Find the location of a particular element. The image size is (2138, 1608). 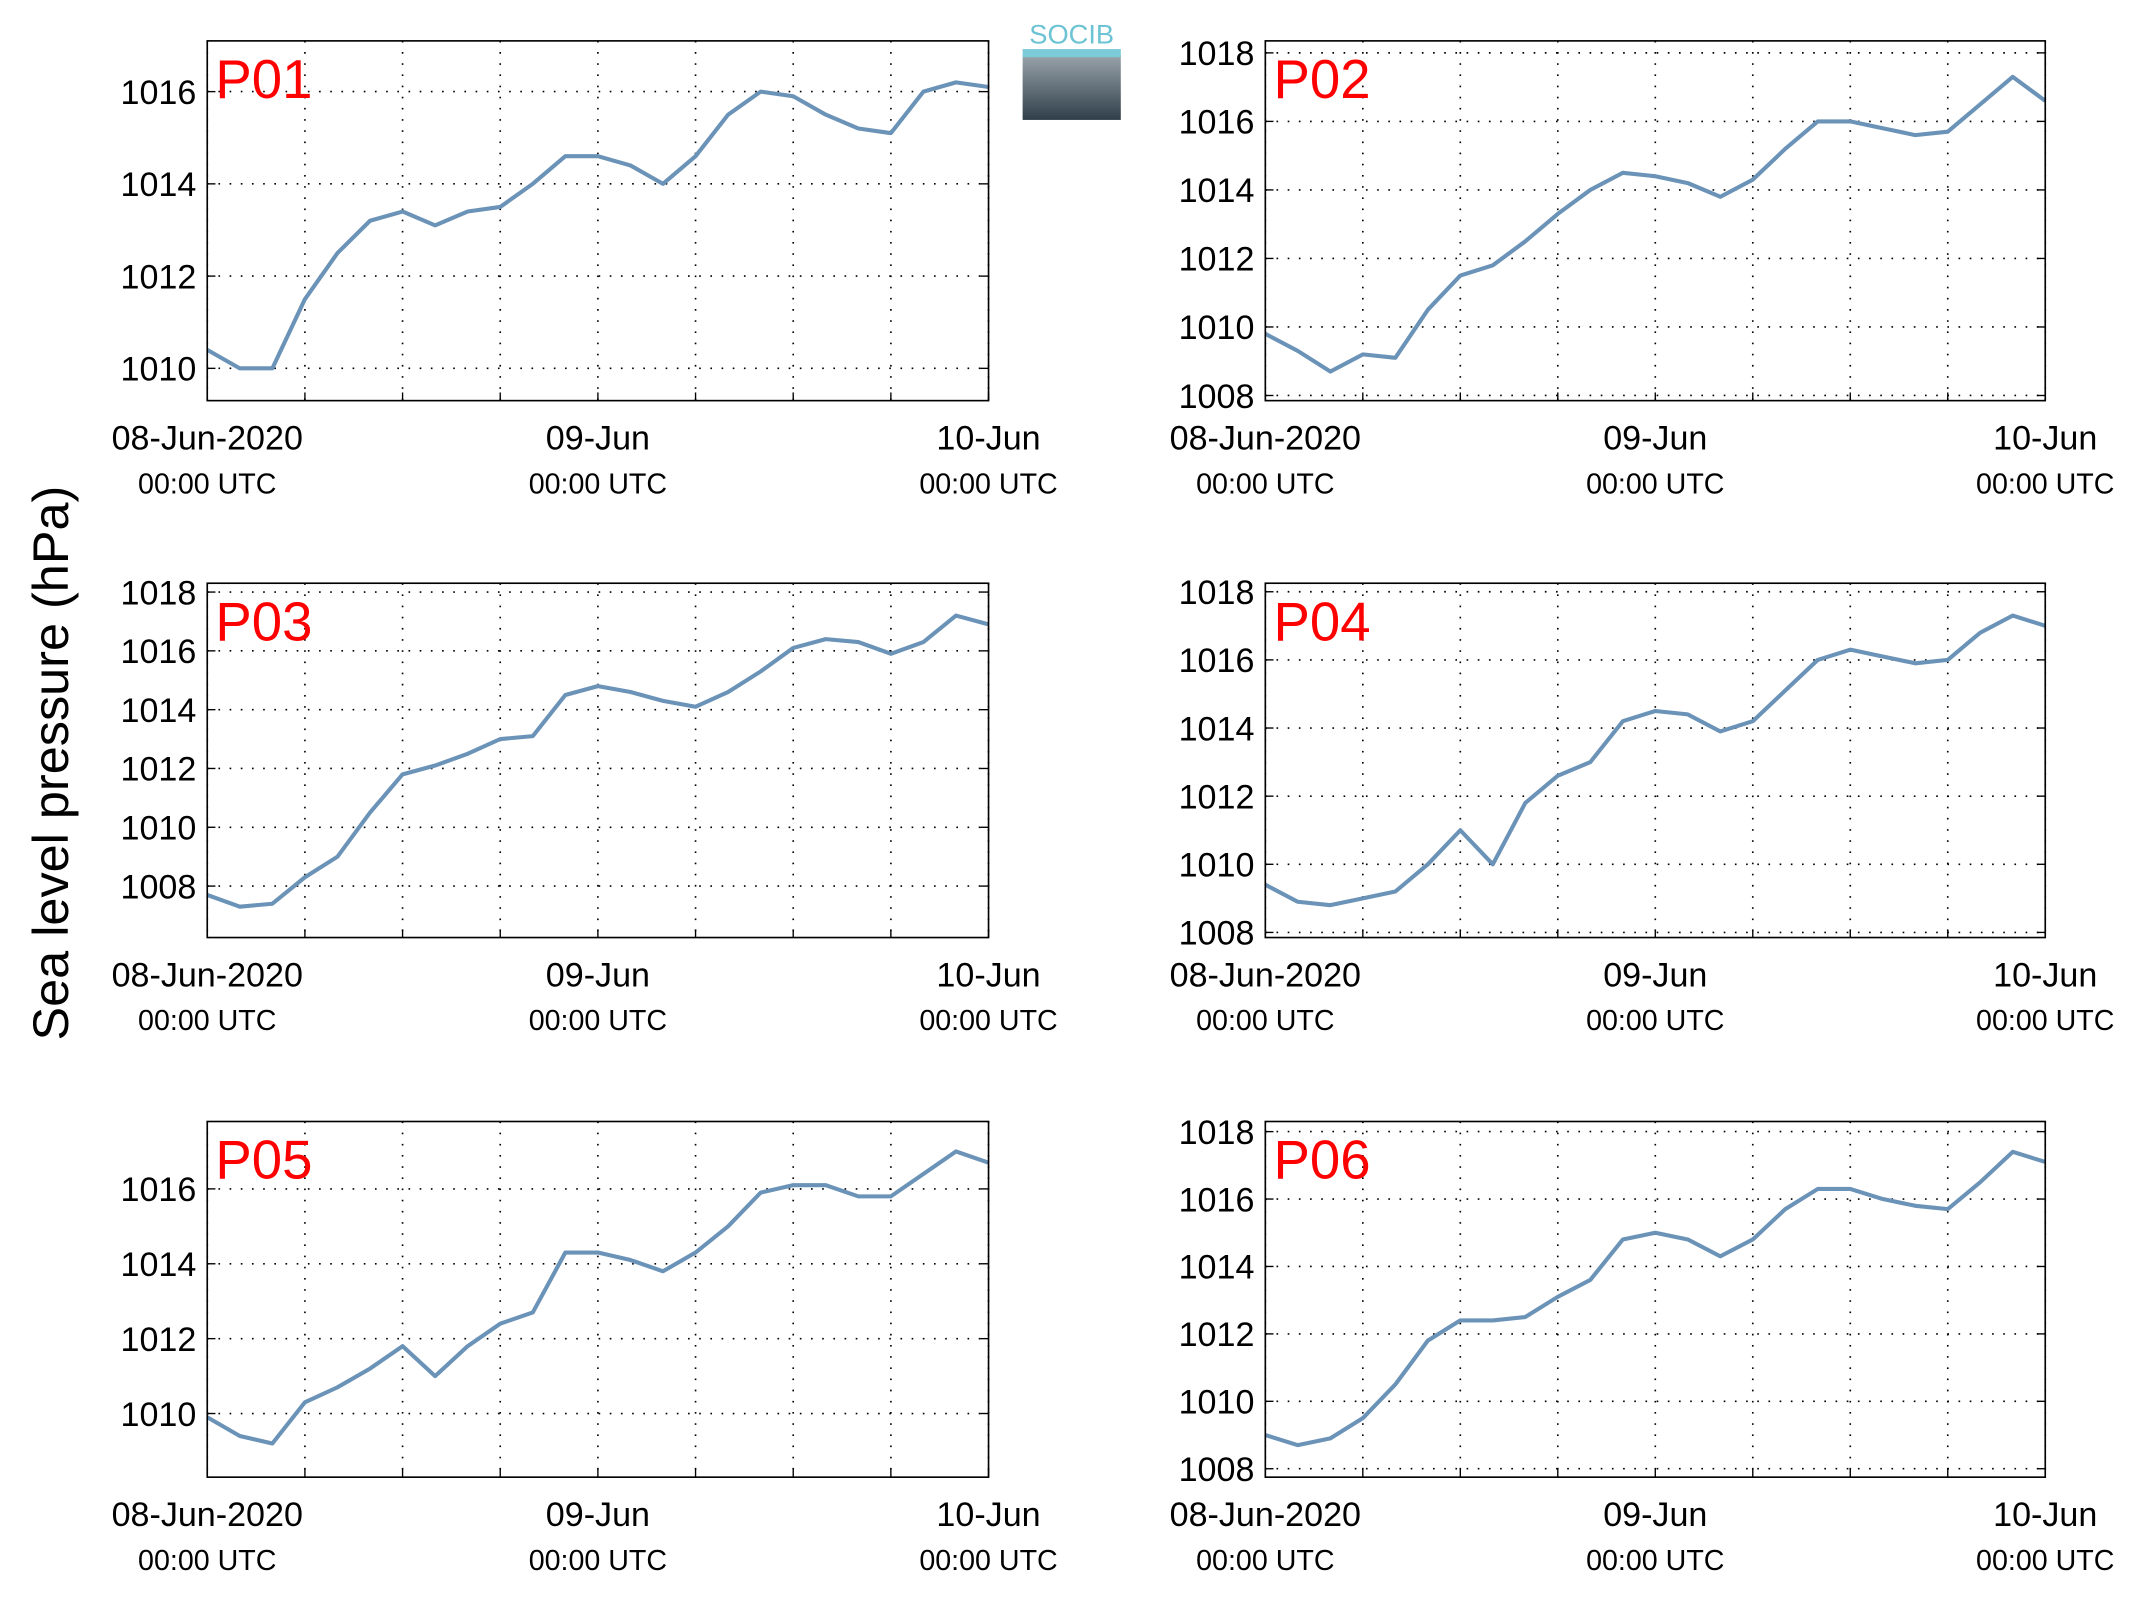

panel-title: P03 is located at coordinates (263, 621).